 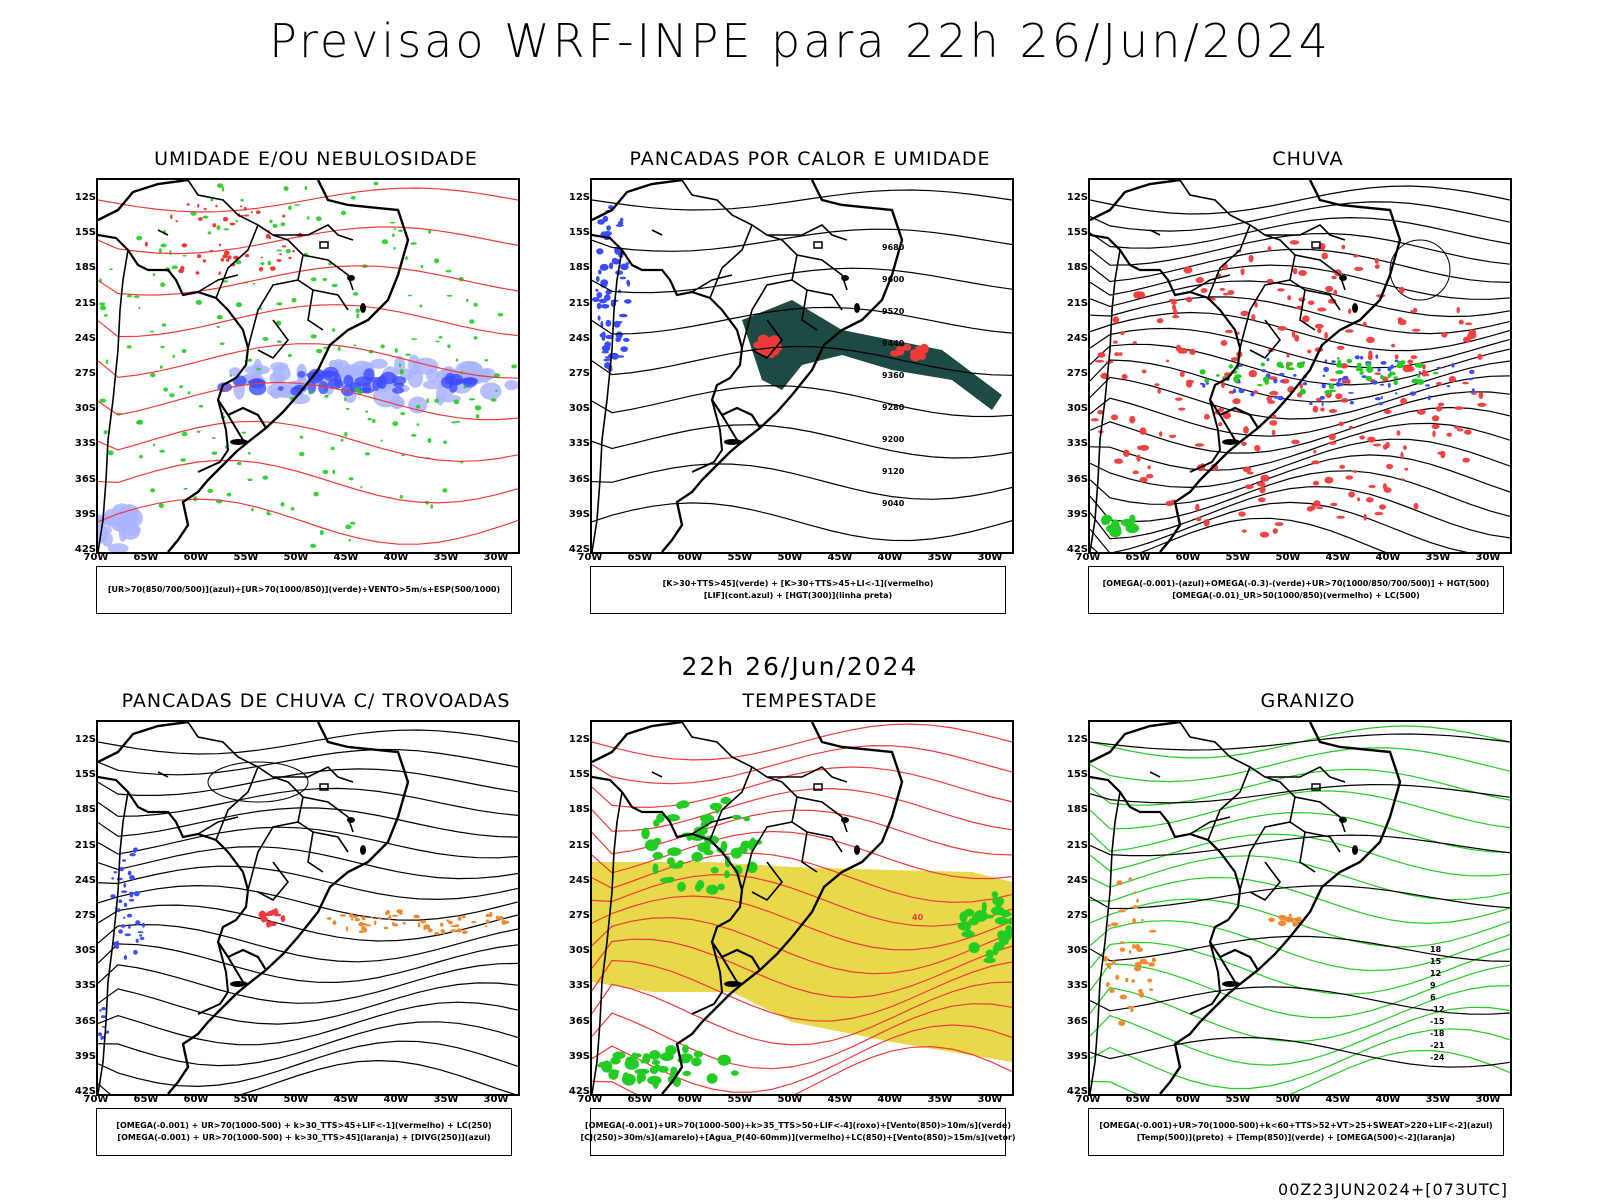 What do you see at coordinates (802, 764) in the screenshot?
I see `lc850-streamline` at bounding box center [802, 764].